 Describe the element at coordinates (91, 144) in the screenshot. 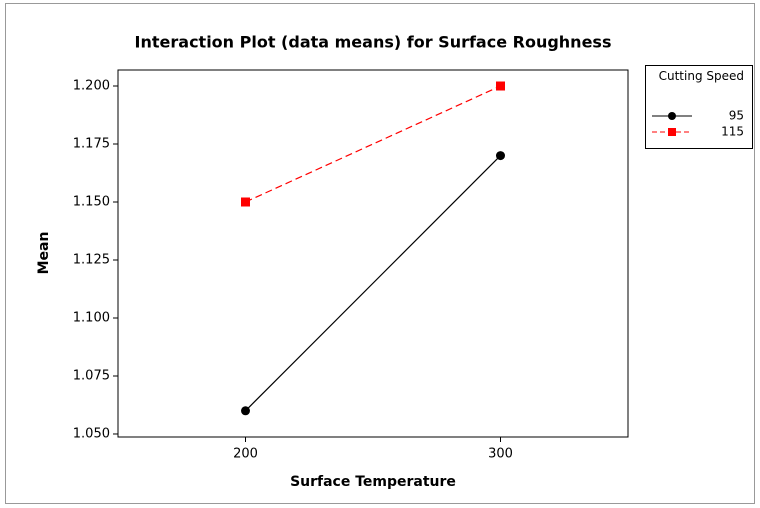

I see `y-tick-label: 1.175` at that location.